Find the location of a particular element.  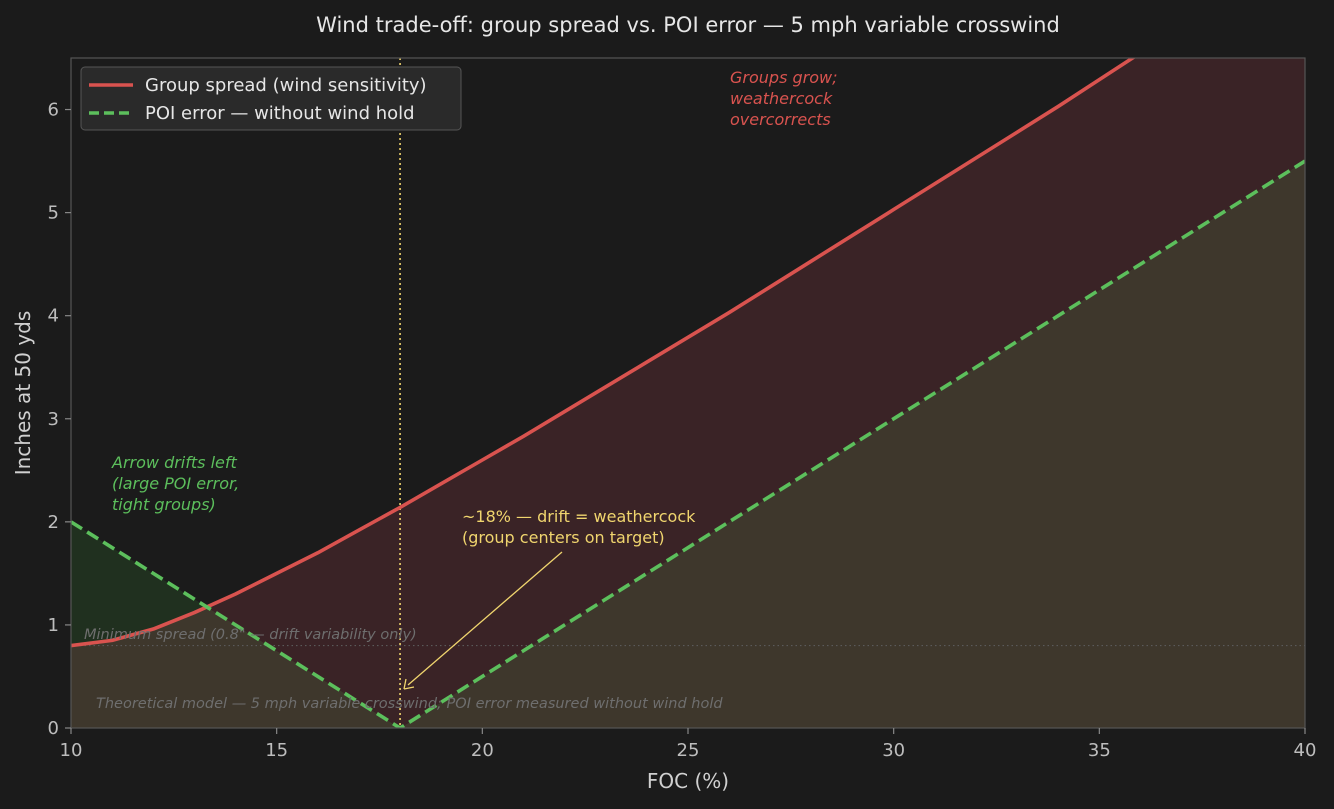

x-tick-label: 15 is located at coordinates (276, 750).